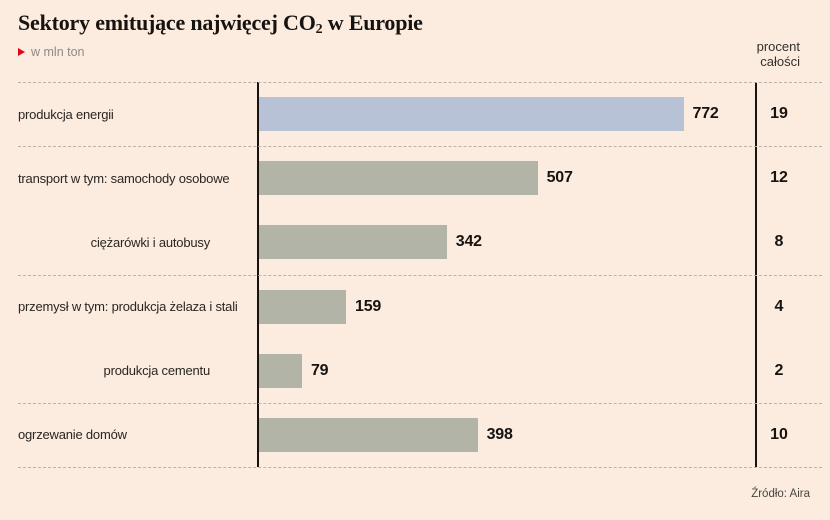  Describe the element at coordinates (157, 371) in the screenshot. I see `row-label: produkcja cementu` at that location.